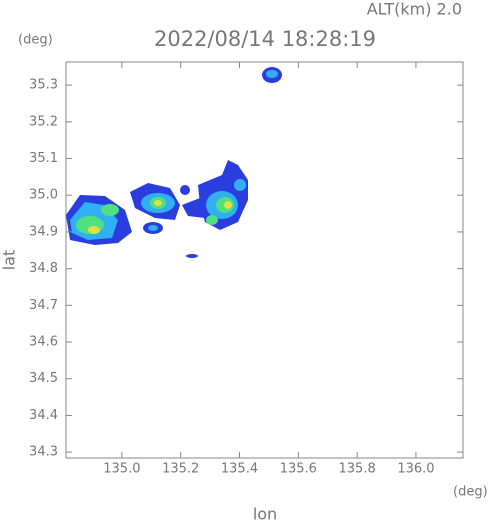  I want to click on x-tick-label: 136.0, so click(415, 469).